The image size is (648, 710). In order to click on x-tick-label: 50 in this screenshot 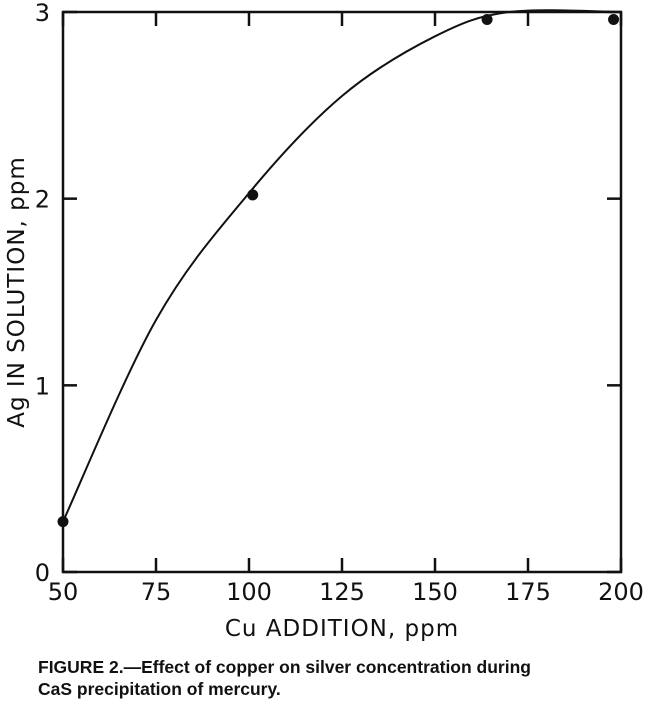, I will do `click(63, 592)`.